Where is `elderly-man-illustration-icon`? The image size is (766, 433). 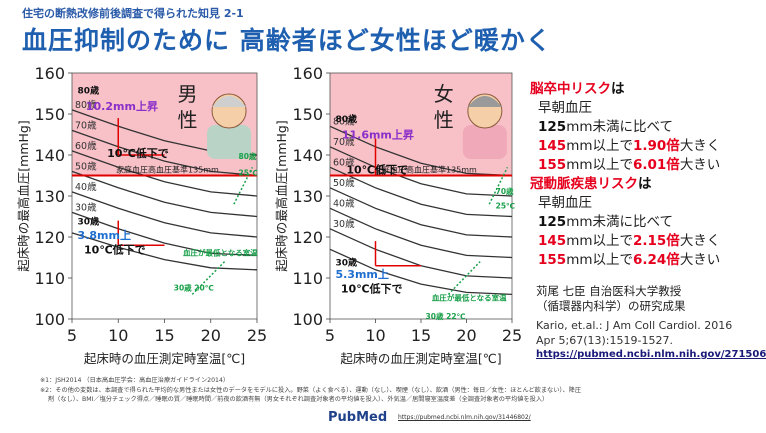
elderly-man-illustration-icon is located at coordinates (229, 126).